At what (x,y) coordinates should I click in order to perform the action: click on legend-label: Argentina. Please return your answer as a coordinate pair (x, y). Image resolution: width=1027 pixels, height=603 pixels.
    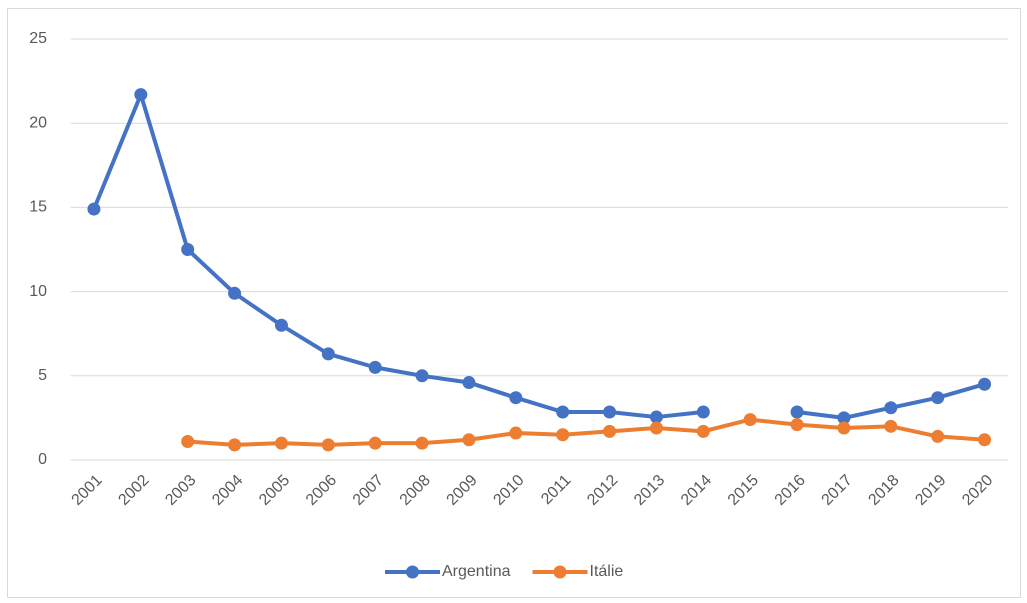
    Looking at the image, I should click on (476, 571).